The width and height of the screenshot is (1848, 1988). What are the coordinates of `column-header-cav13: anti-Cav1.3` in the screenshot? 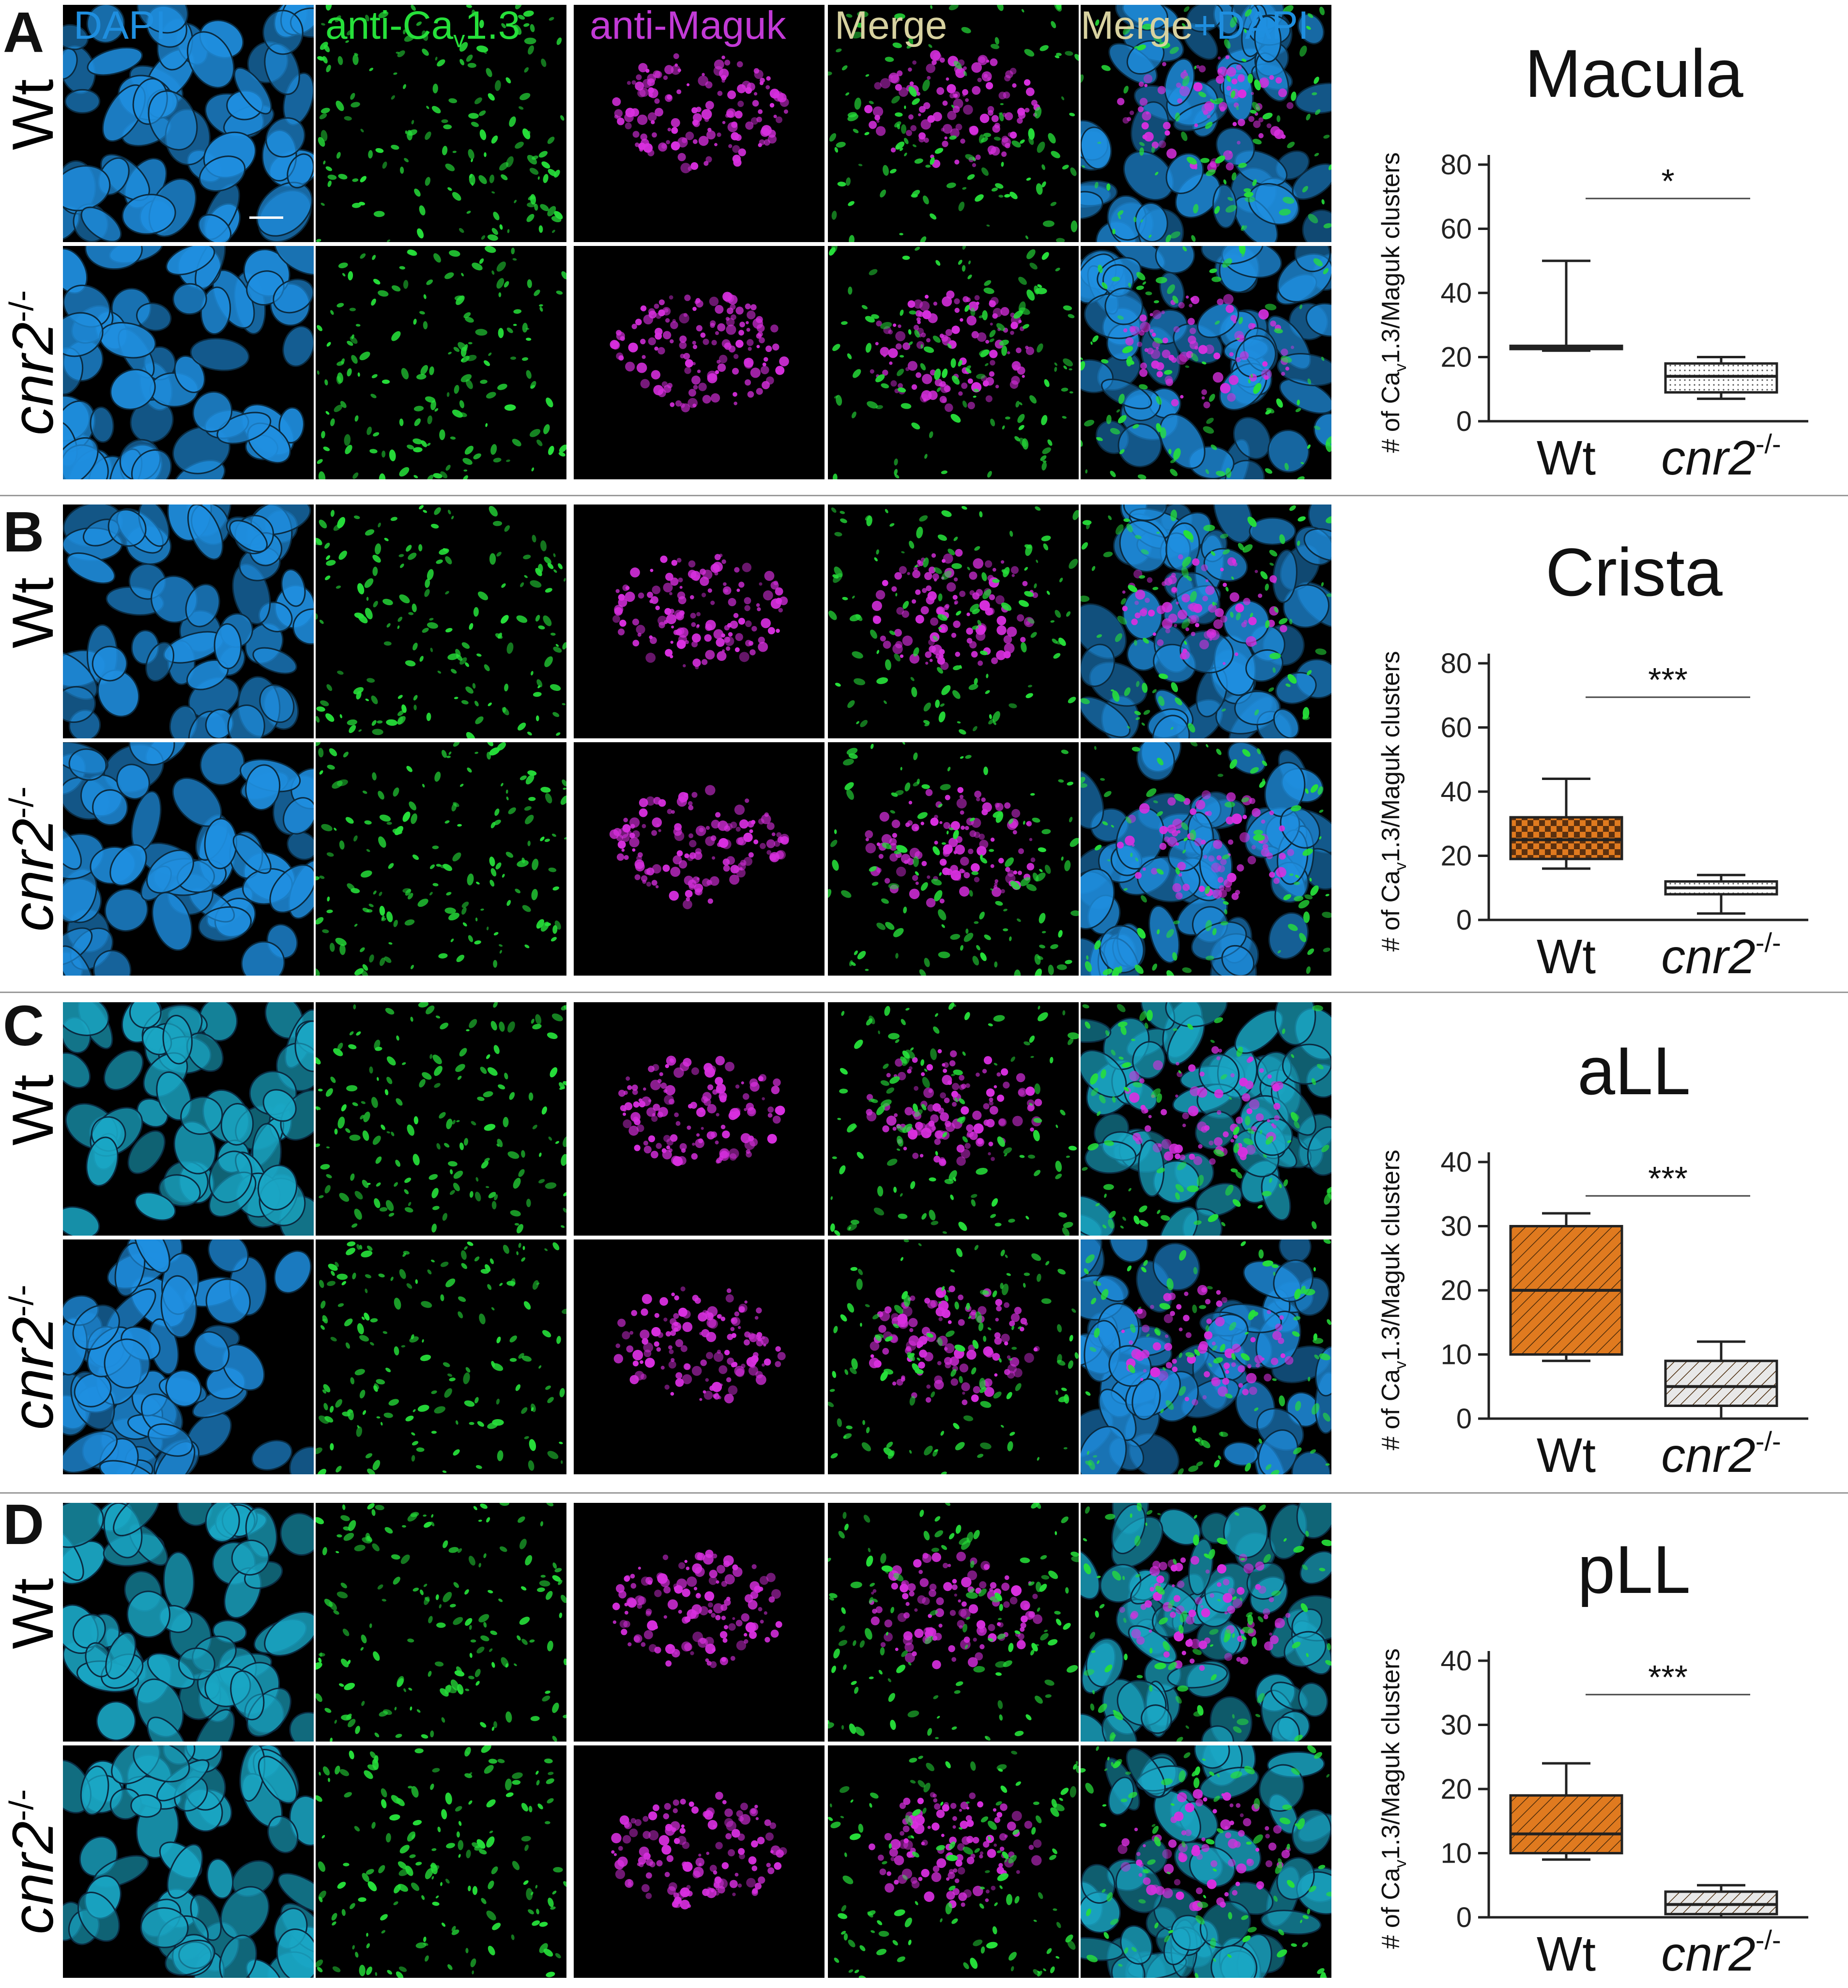 It's located at (423, 28).